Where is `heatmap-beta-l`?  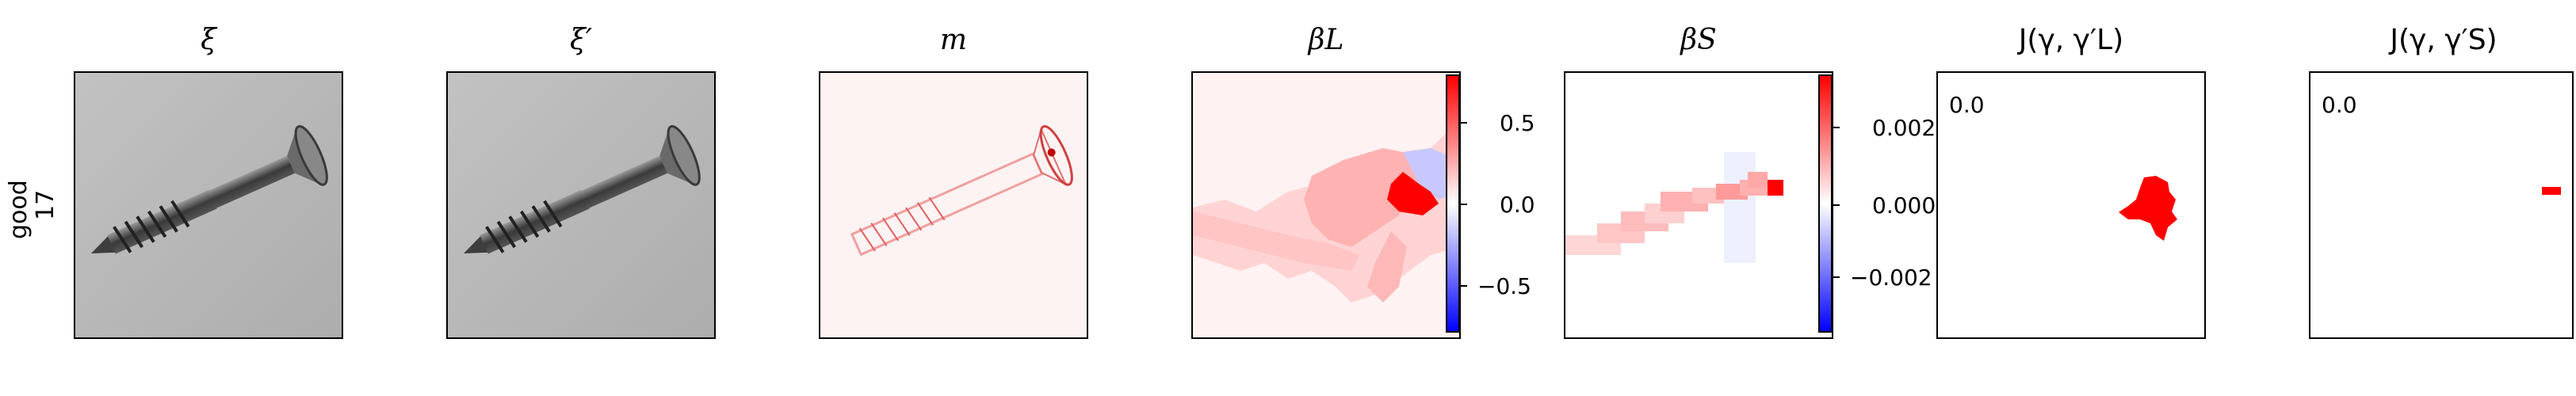 heatmap-beta-l is located at coordinates (1326, 205).